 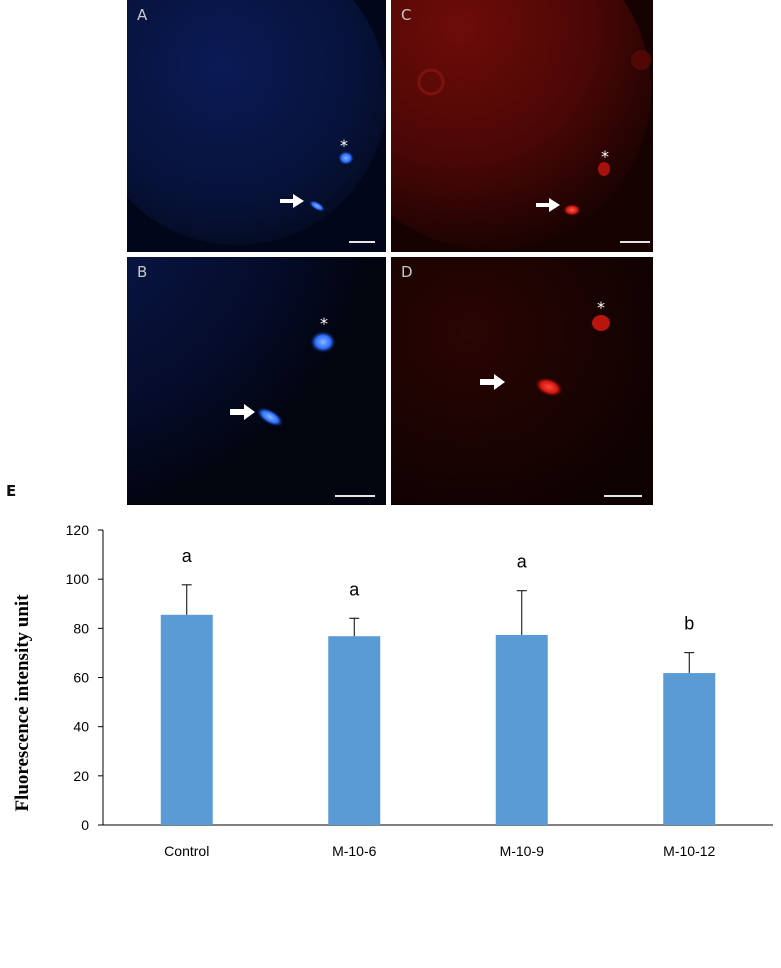 I want to click on micrograph-panel-d: * D, so click(x=522, y=381).